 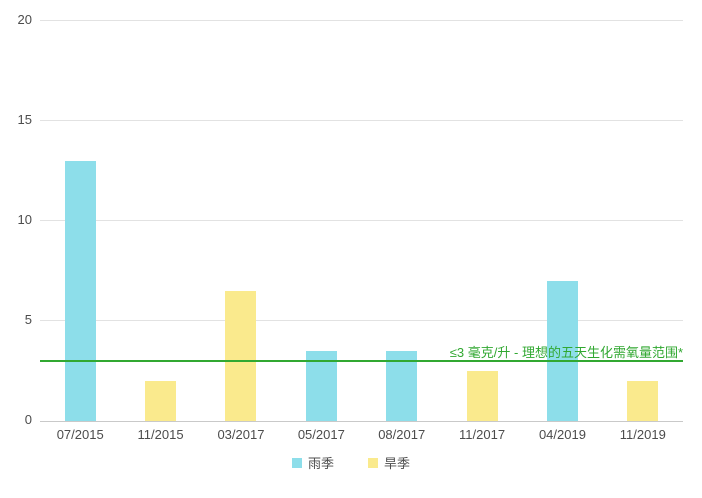 I want to click on legend-label-dry-season: 旱季, so click(x=397, y=463).